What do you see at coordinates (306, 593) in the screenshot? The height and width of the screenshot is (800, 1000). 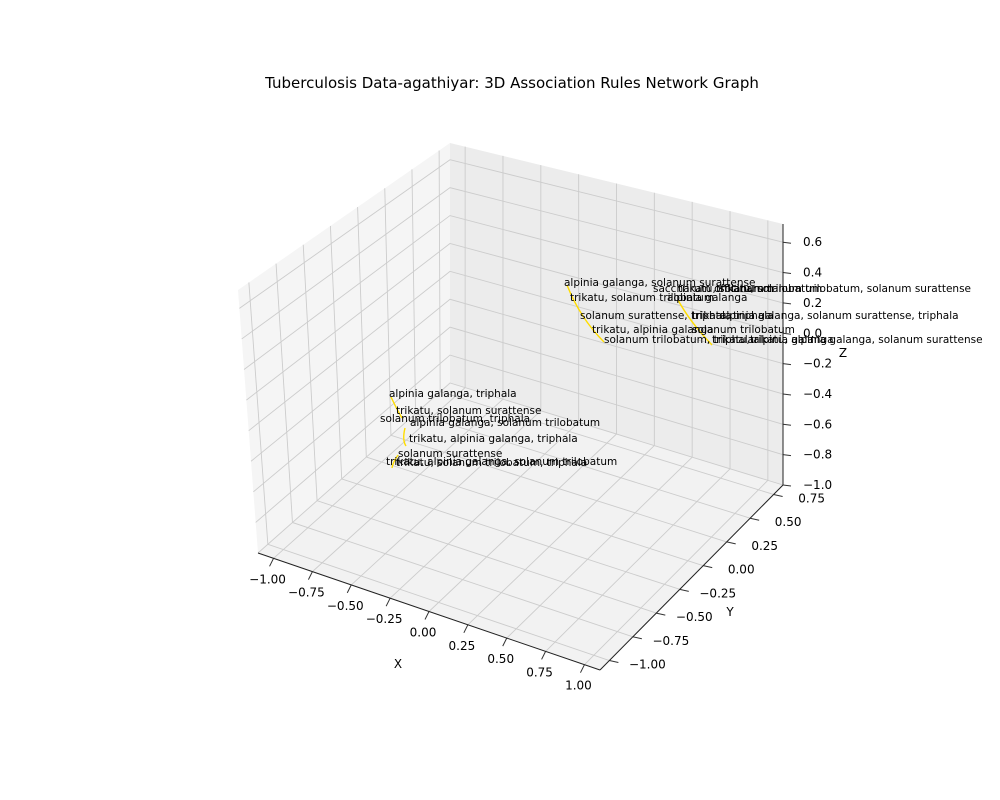 I see `x-tick-label: −0.75` at bounding box center [306, 593].